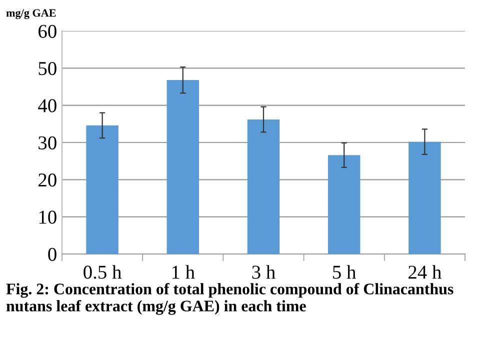 The width and height of the screenshot is (487, 343). What do you see at coordinates (344, 272) in the screenshot?
I see `x-tick-label: 5 h` at bounding box center [344, 272].